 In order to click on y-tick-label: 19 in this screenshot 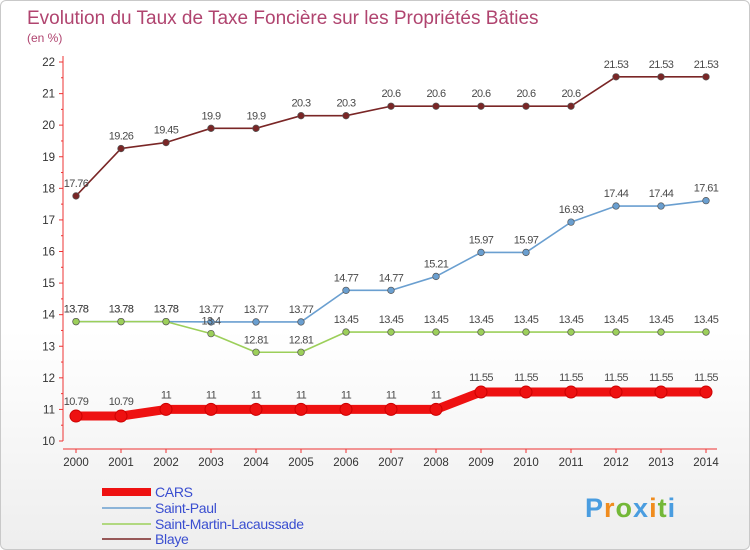, I will do `click(48, 158)`.